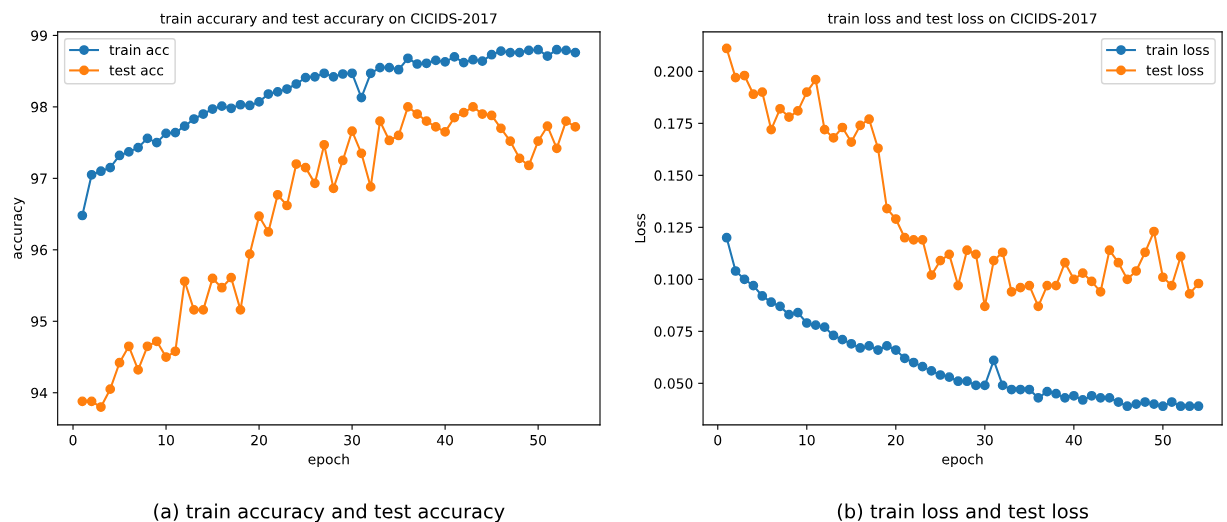  I want to click on y-tick-label: 0.200, so click(673, 71).